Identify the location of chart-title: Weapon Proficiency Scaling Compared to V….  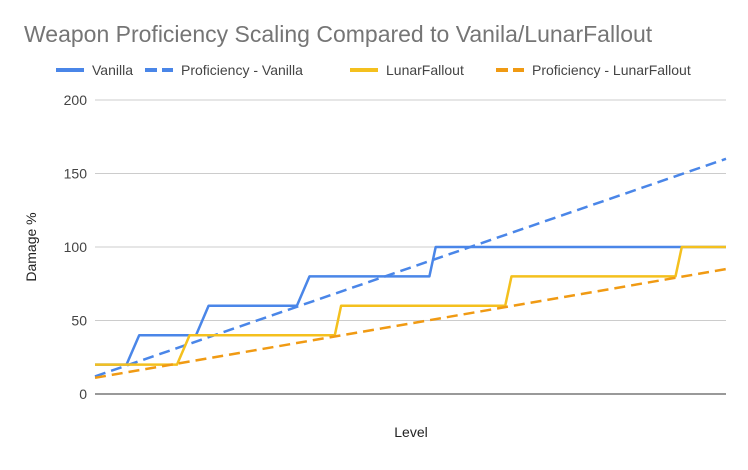
(338, 34).